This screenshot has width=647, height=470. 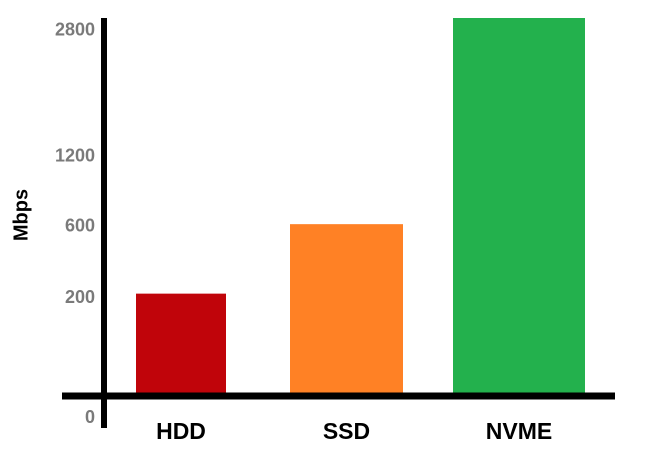 What do you see at coordinates (181, 431) in the screenshot?
I see `x-tick-label: HDD` at bounding box center [181, 431].